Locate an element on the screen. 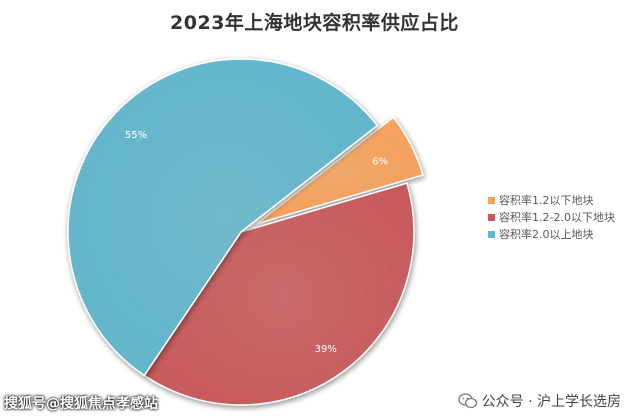 The width and height of the screenshot is (629, 417). wechat-icon is located at coordinates (467, 401).